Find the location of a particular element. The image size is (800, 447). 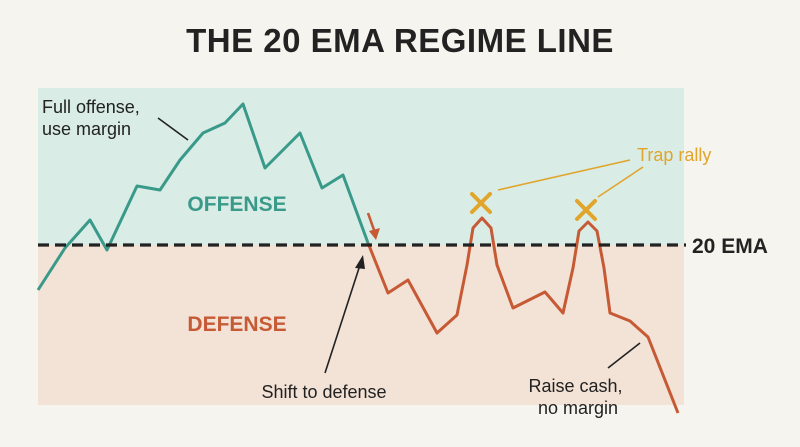

raise-cash-line-1: Raise cash, is located at coordinates (575, 386).